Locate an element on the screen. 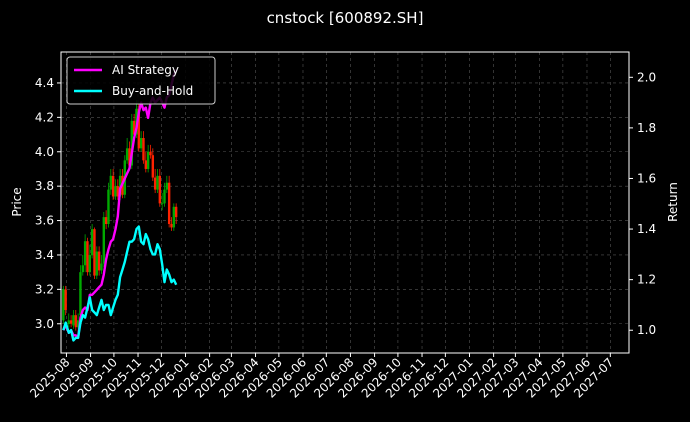 The height and width of the screenshot is (422, 690). y2-tick-label: 1.6 is located at coordinates (646, 178).